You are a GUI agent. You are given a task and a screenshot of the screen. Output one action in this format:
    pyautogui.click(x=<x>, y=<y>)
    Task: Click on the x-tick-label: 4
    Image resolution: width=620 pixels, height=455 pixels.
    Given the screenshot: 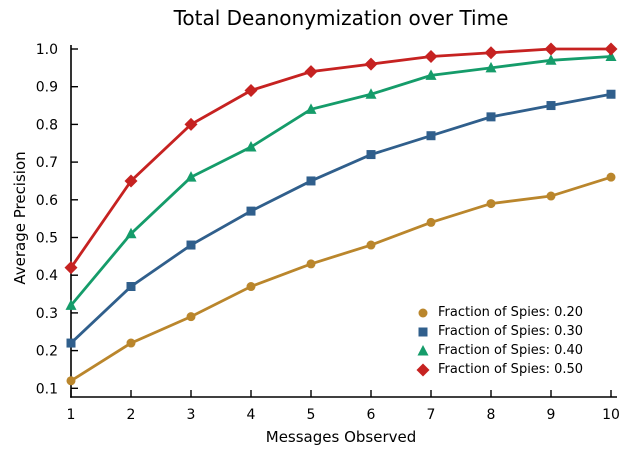 What is the action you would take?
    pyautogui.click(x=251, y=415)
    